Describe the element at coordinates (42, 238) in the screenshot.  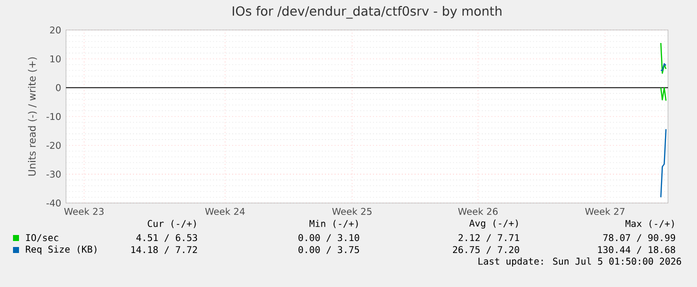
I see `legend-label: IO/sec` at that location.